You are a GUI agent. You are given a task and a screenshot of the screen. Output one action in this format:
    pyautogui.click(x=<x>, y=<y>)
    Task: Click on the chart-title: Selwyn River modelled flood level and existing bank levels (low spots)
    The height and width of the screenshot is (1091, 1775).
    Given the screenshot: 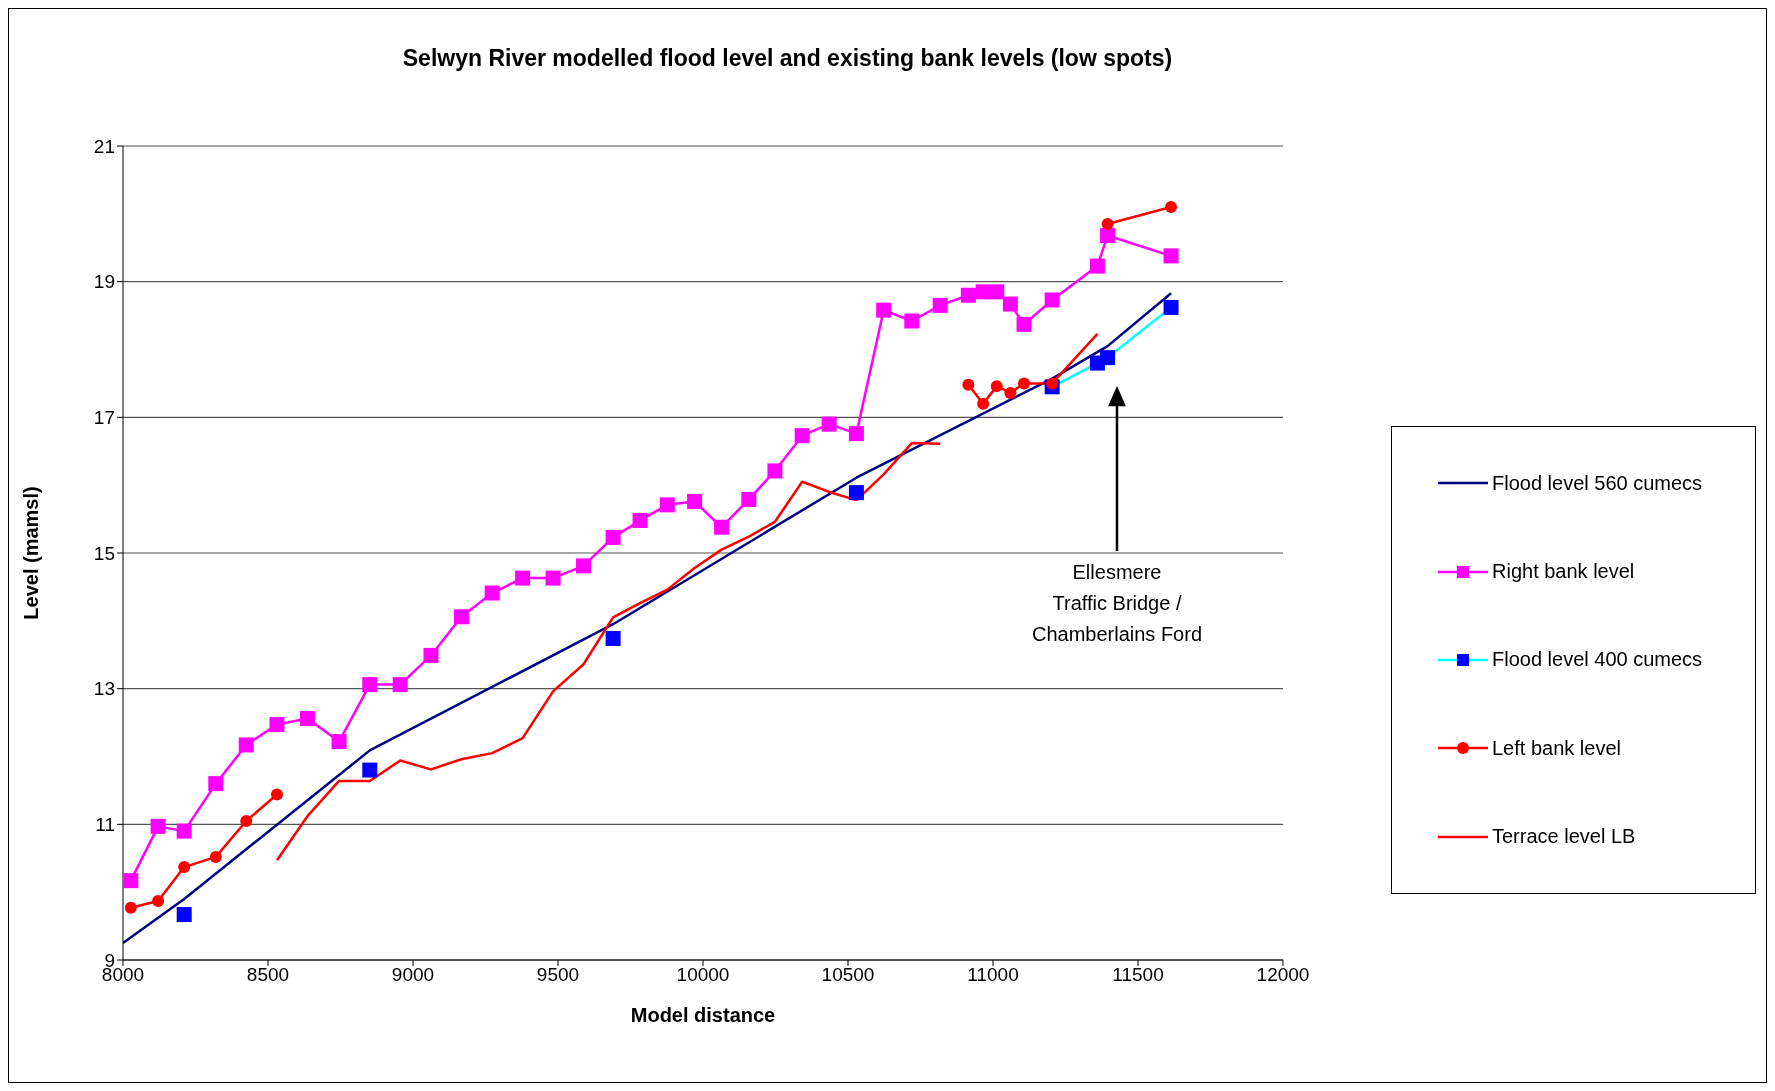 What is the action you would take?
    pyautogui.click(x=787, y=58)
    